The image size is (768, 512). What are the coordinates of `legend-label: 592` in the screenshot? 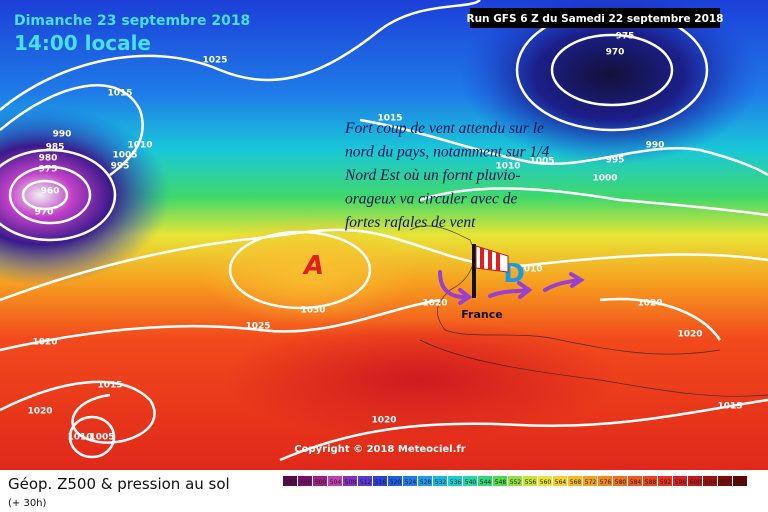 It's located at (666, 482).